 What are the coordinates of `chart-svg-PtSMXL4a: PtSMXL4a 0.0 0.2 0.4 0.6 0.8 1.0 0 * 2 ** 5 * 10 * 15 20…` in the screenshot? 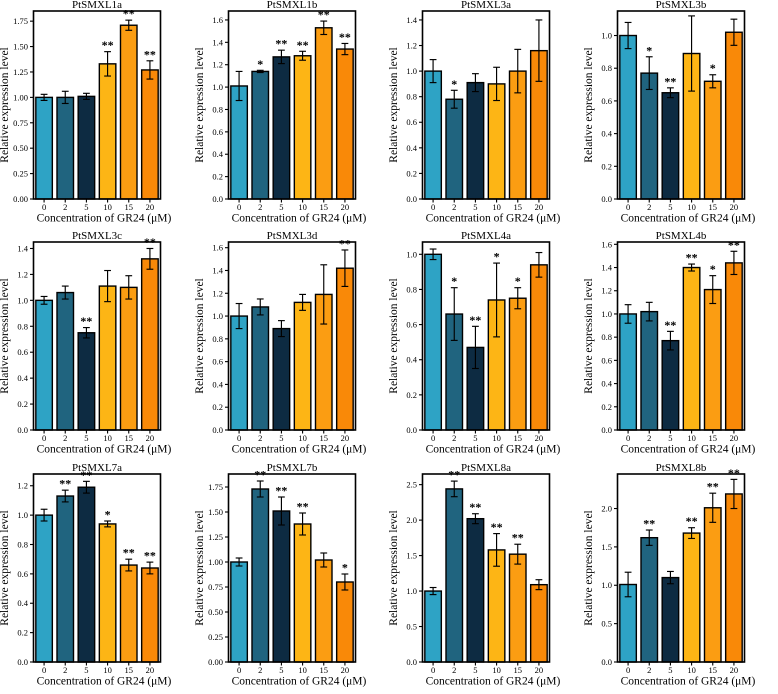 It's located at (475, 343).